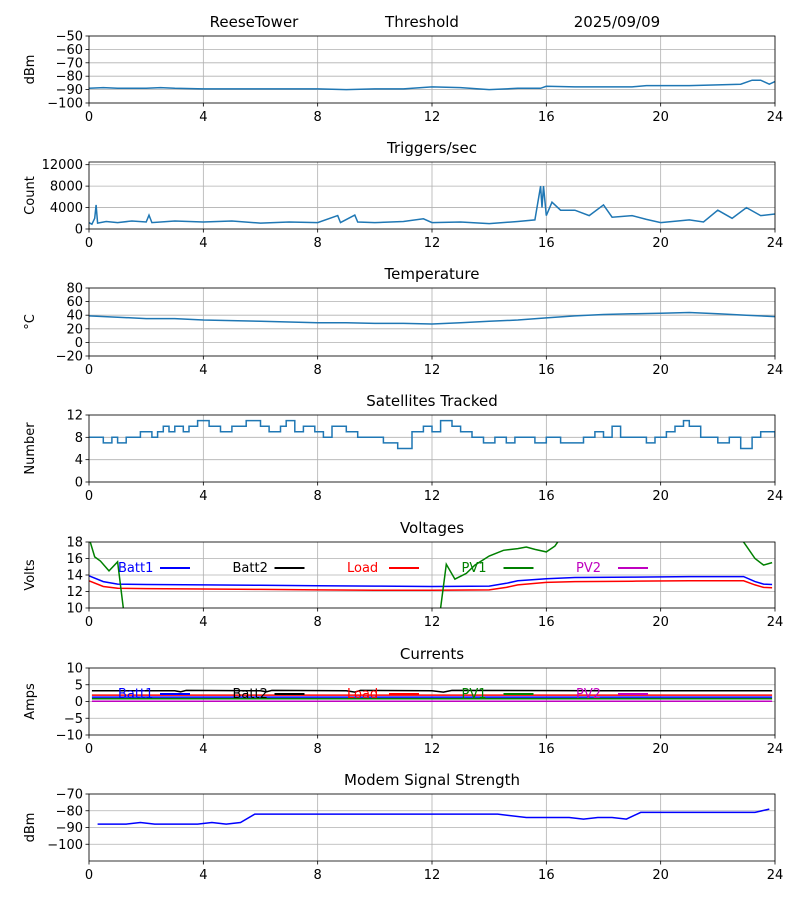  Describe the element at coordinates (69, 736) in the screenshot. I see `y-tick-label: −10` at that location.